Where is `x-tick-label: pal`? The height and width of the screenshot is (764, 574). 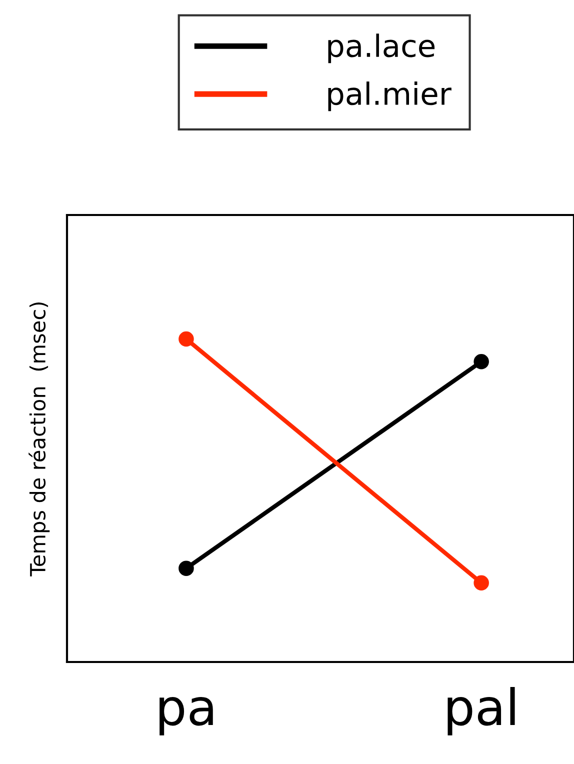
x-tick-label: pal is located at coordinates (481, 711).